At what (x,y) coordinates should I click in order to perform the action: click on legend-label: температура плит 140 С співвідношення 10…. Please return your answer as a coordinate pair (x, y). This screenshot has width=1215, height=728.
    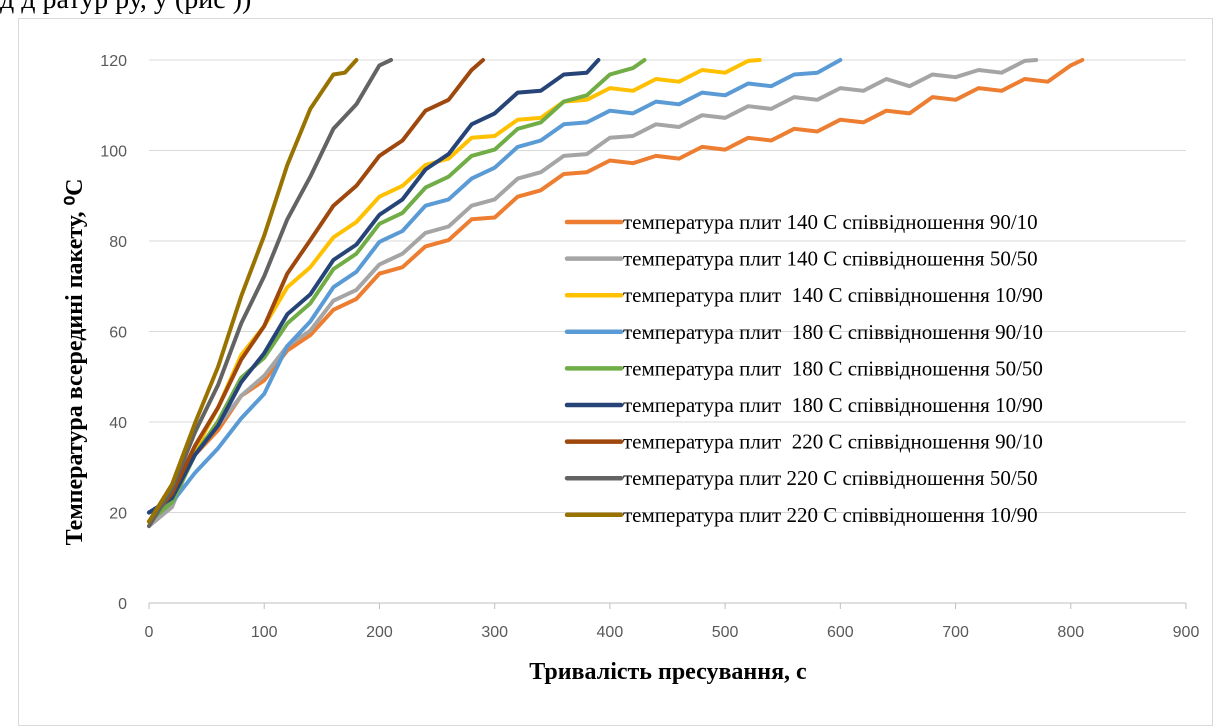
    Looking at the image, I should click on (833, 295).